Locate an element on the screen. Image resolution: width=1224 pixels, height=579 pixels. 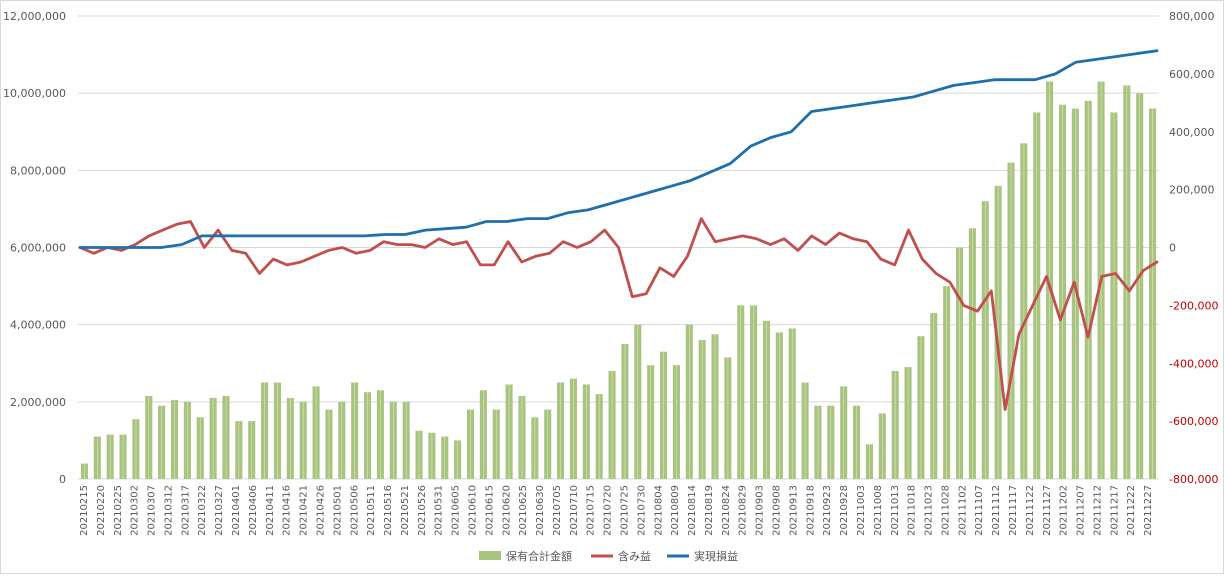
left-tick-label: 6,000,000 is located at coordinates (38, 248).